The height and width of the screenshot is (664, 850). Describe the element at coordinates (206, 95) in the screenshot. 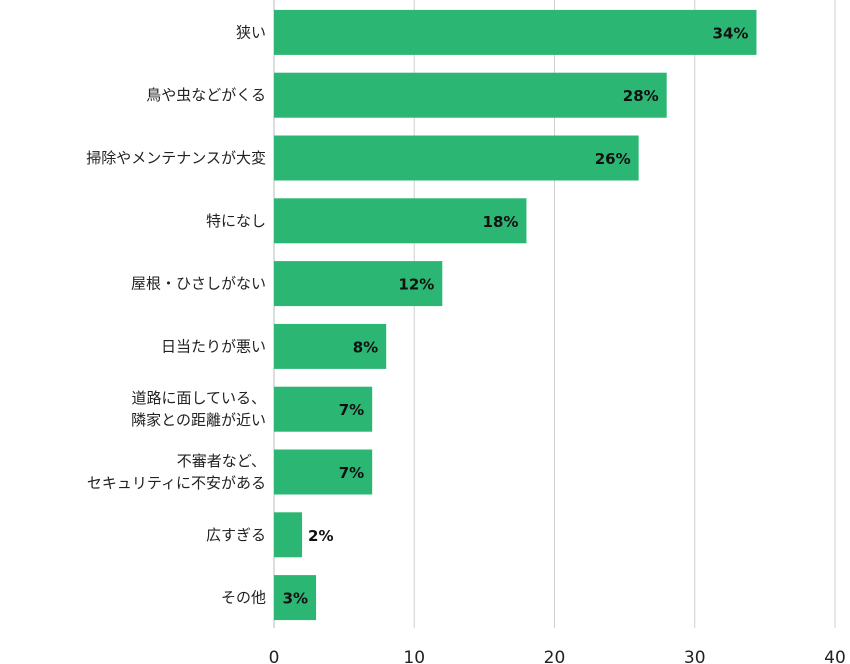

I see `category-label: 鳥や虫などがくる` at that location.